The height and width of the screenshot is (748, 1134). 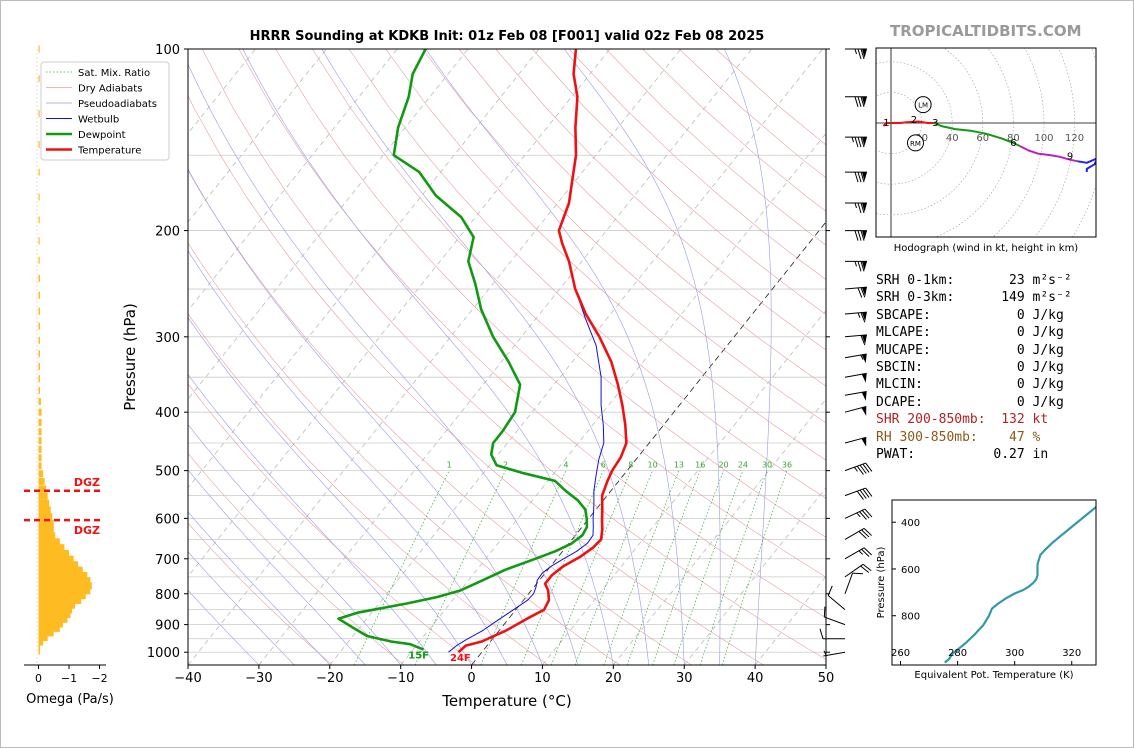 I want to click on mixing-ratio-label: 6, so click(x=603, y=465).